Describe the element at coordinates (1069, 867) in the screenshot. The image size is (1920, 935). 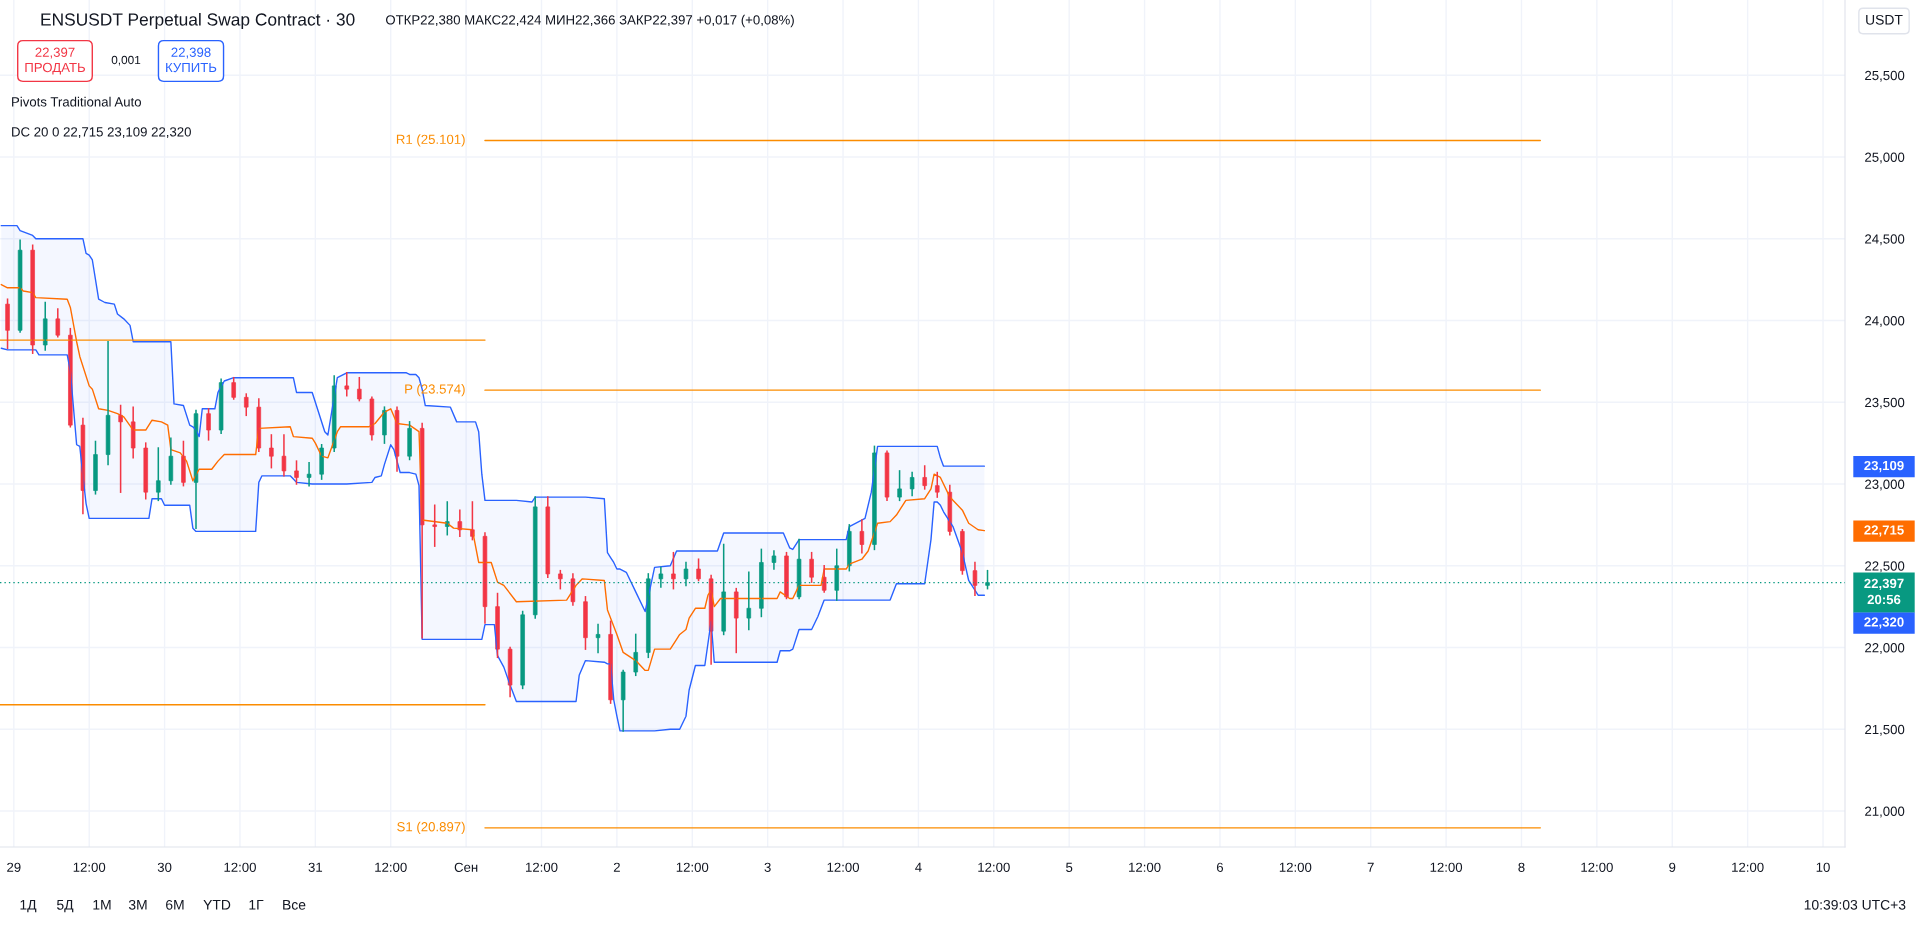
I see `x-tick-label: 5` at that location.